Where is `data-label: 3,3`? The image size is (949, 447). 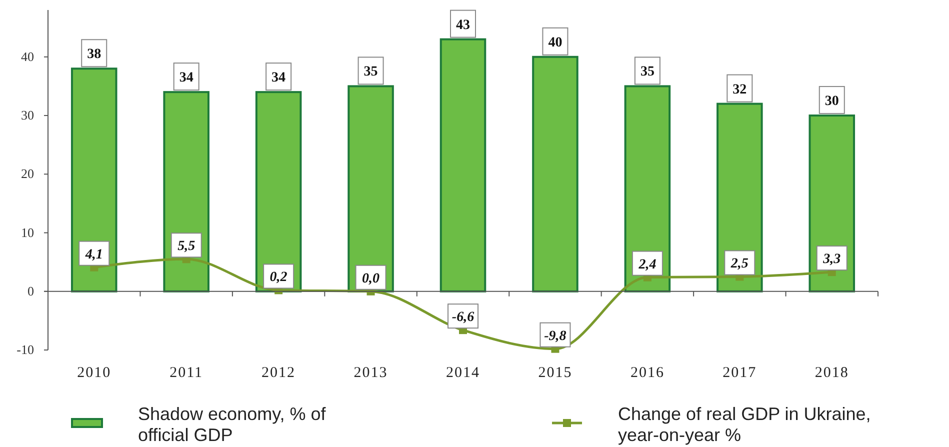
data-label: 3,3 is located at coordinates (831, 260).